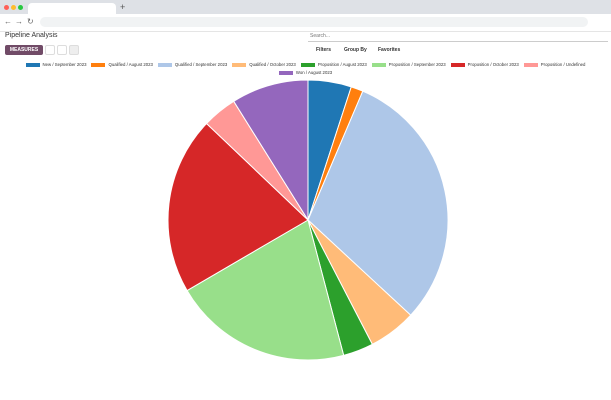 This screenshot has width=611, height=400. What do you see at coordinates (30, 21) in the screenshot?
I see `reload: ↻` at bounding box center [30, 21].